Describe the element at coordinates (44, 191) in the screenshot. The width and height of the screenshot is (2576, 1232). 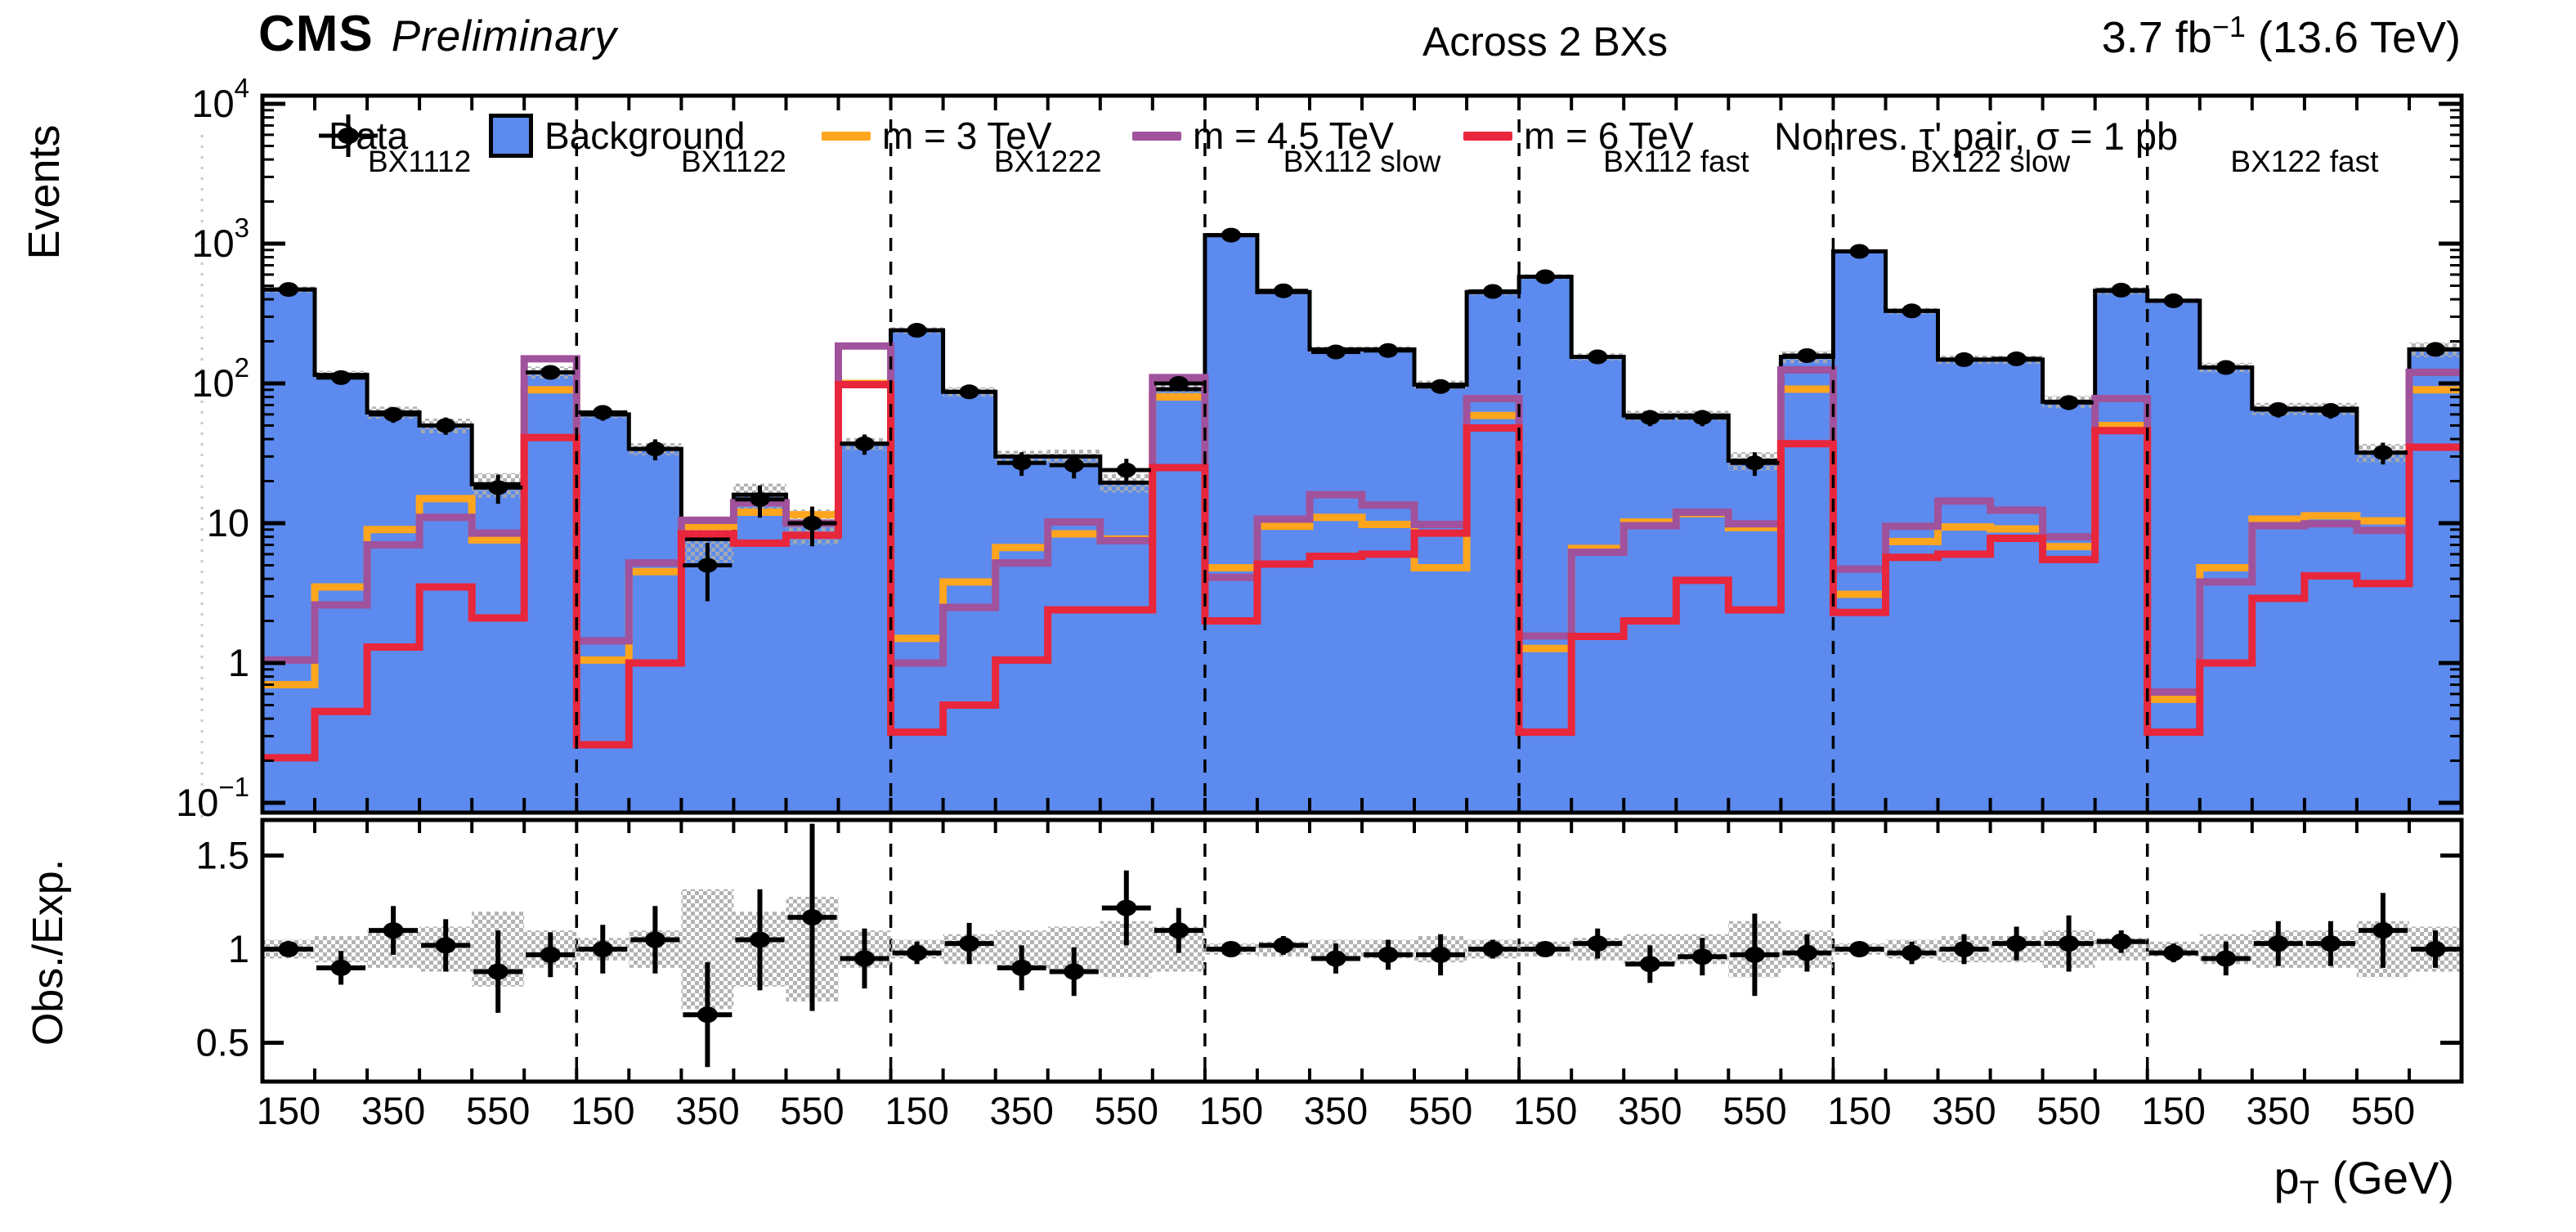
I see `y-axis-title: Events` at that location.